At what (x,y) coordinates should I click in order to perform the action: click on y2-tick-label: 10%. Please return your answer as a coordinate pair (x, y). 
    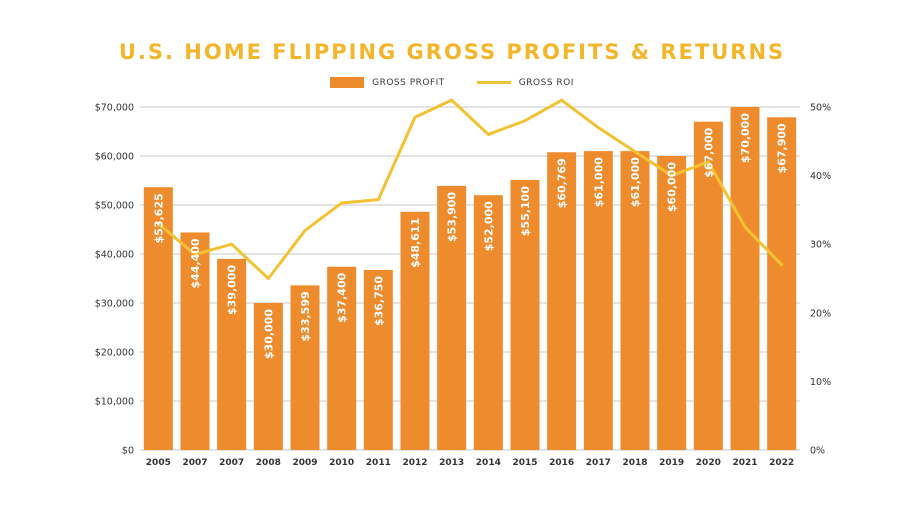
    Looking at the image, I should click on (820, 382).